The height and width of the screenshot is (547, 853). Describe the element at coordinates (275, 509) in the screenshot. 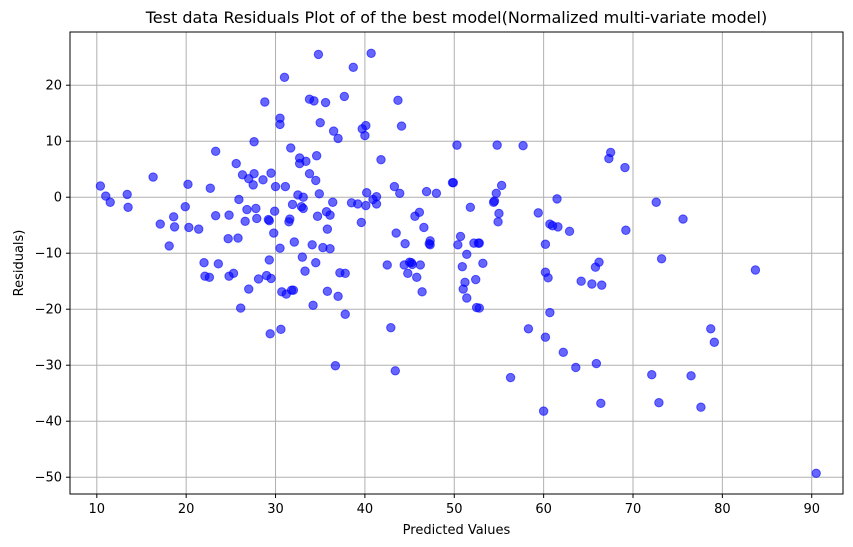

I see `x-tick-label: 30` at that location.